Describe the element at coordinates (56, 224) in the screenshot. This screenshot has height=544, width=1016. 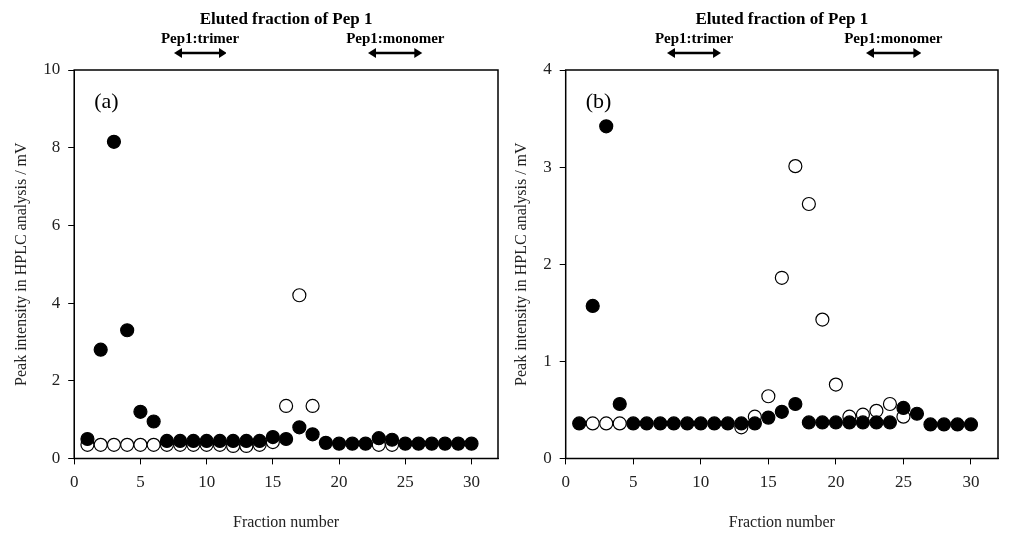
I see `y-tick-label: 6` at that location.